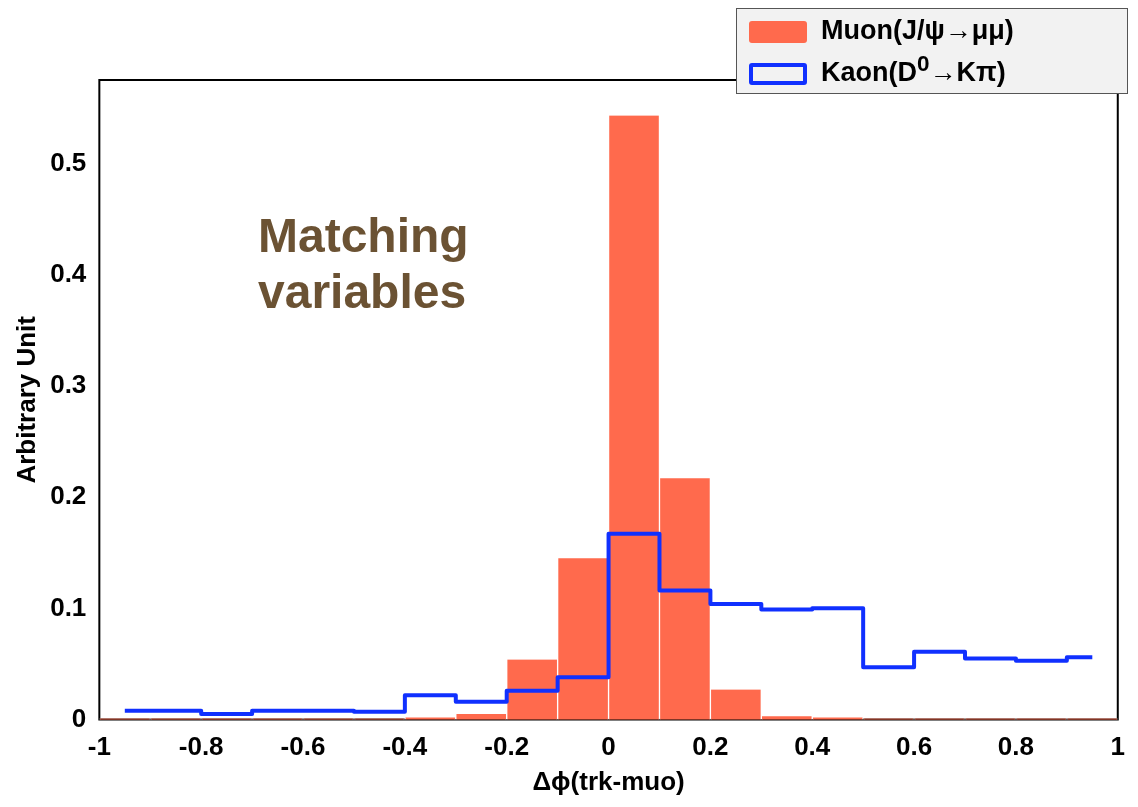 The width and height of the screenshot is (1138, 807). Describe the element at coordinates (25, 399) in the screenshot. I see `y-axis-title: Arbitrary Unit` at that location.